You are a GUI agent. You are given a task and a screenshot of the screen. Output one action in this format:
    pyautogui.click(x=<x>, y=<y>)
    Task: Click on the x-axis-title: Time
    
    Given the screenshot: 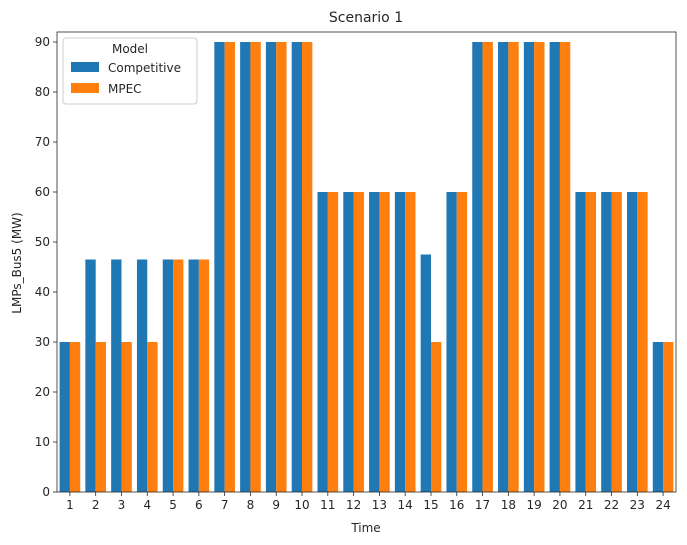 What is the action you would take?
    pyautogui.click(x=365, y=528)
    